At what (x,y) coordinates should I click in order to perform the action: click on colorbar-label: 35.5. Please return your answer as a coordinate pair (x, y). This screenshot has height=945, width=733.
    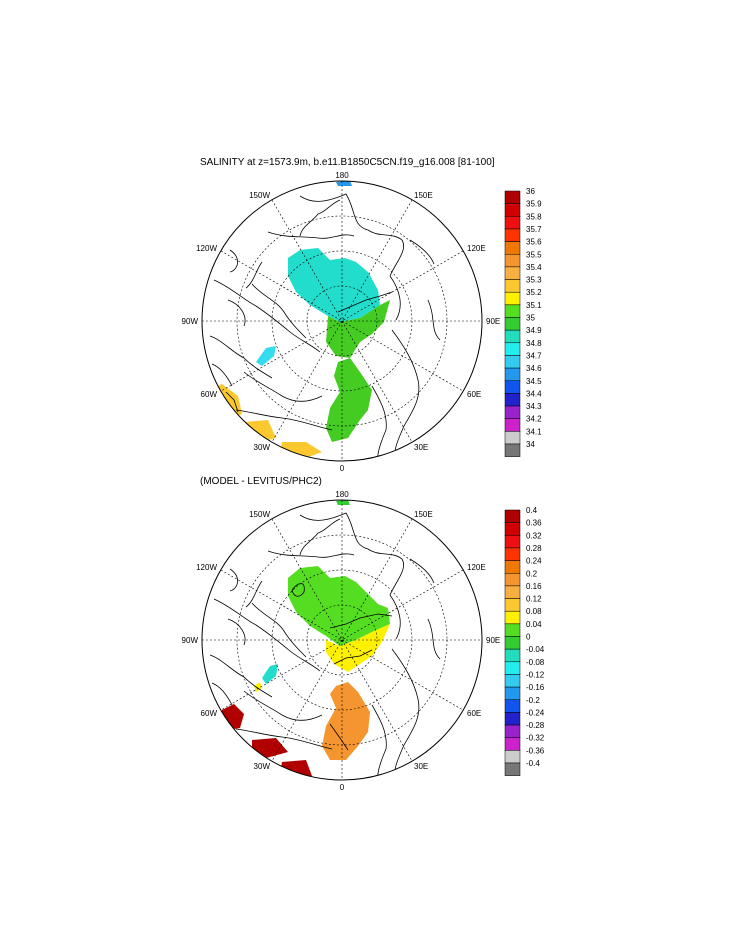
    Looking at the image, I should click on (534, 254).